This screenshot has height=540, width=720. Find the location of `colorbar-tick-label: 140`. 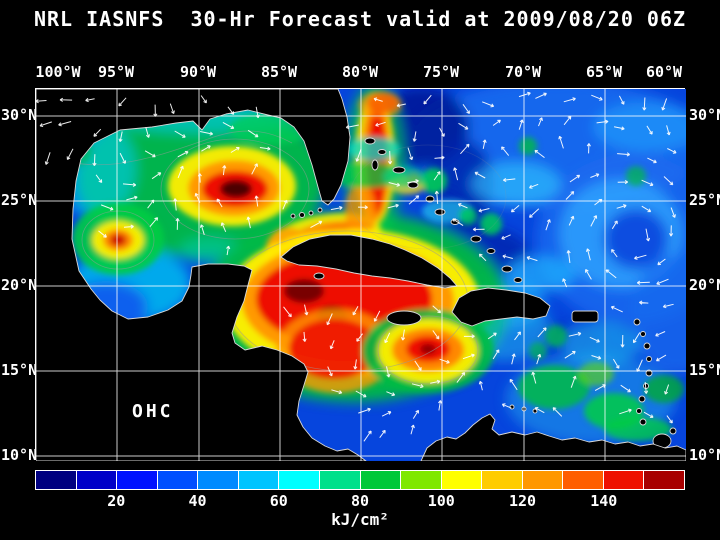

colorbar-tick-label: 140 is located at coordinates (604, 501).